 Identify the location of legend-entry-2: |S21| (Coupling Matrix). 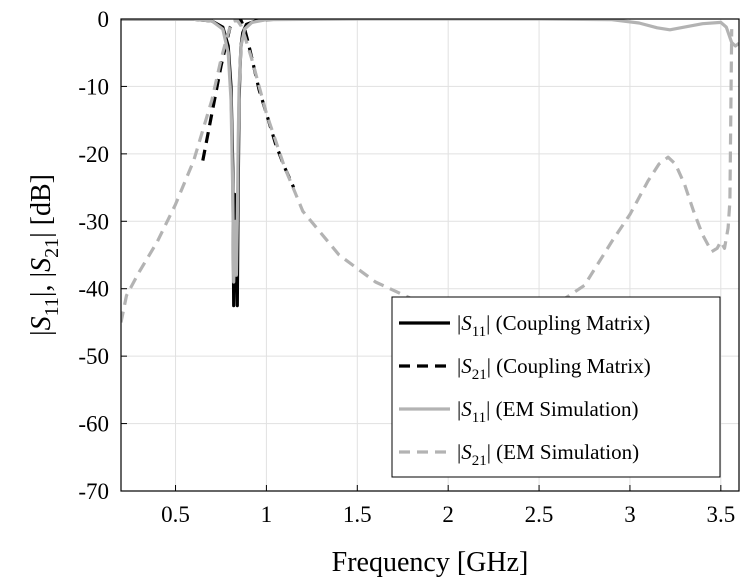
(554, 368).